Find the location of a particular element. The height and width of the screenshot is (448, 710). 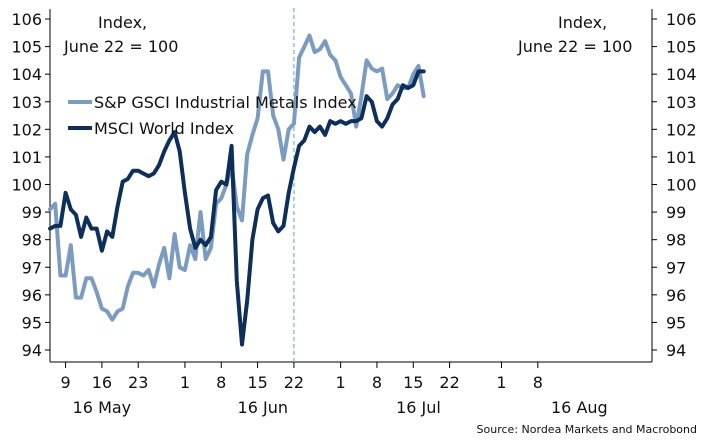

y-tick-label-left: 97 is located at coordinates (32, 267).